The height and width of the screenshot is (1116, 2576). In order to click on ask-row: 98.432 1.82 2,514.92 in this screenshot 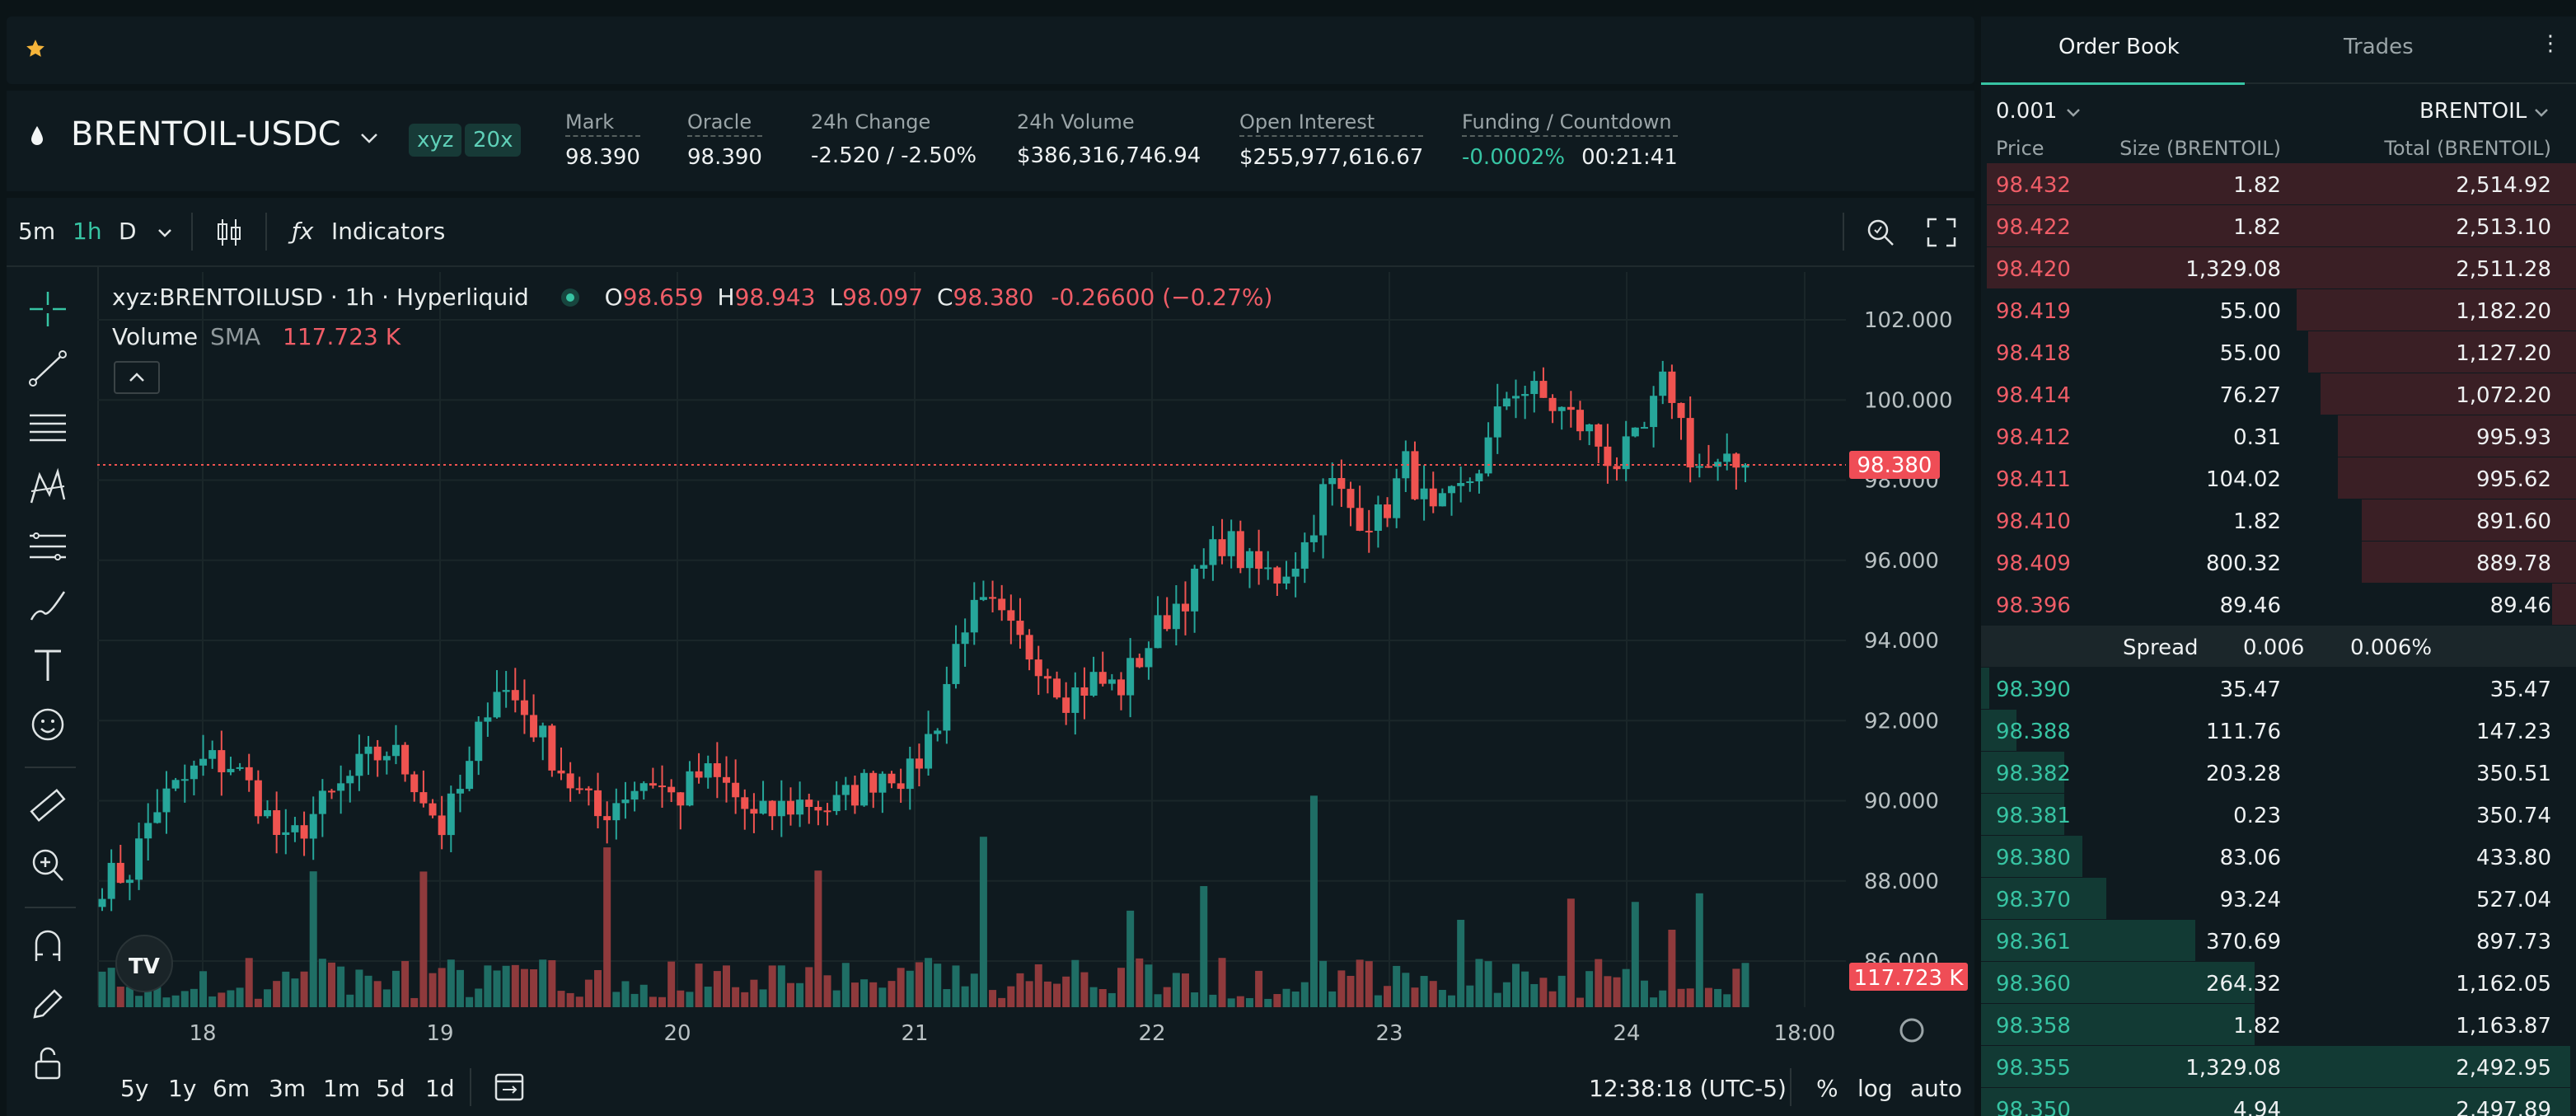, I will do `click(2278, 183)`.